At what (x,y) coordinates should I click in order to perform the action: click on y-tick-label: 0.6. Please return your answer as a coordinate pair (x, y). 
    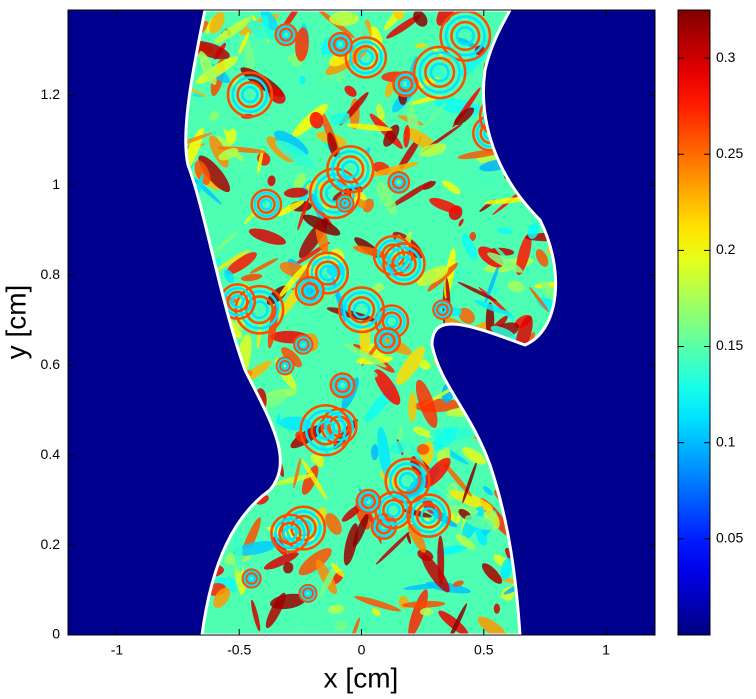
    Looking at the image, I should click on (51, 364).